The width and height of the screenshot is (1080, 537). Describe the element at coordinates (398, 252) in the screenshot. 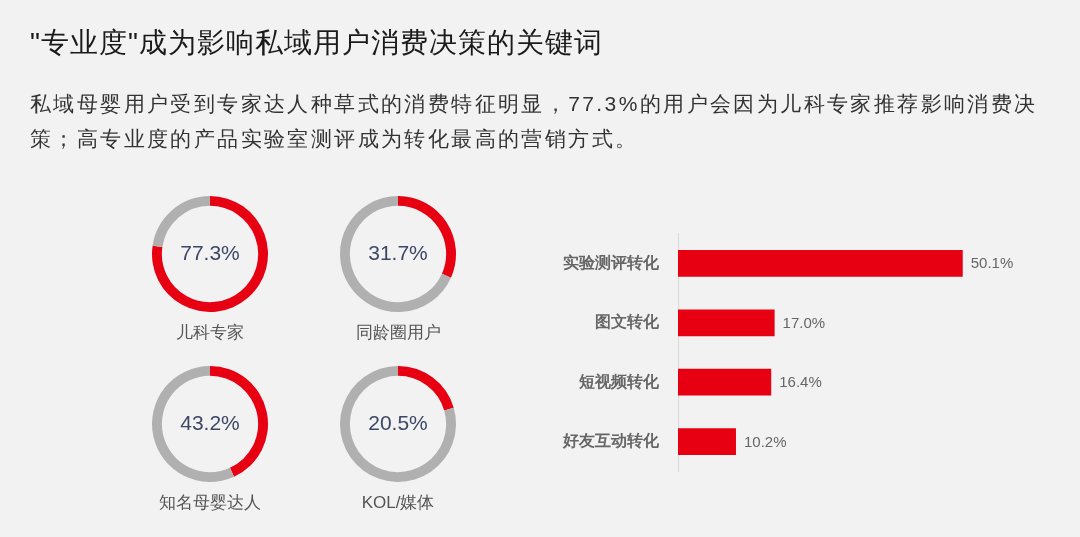

I see `data-label: 31.7%` at that location.